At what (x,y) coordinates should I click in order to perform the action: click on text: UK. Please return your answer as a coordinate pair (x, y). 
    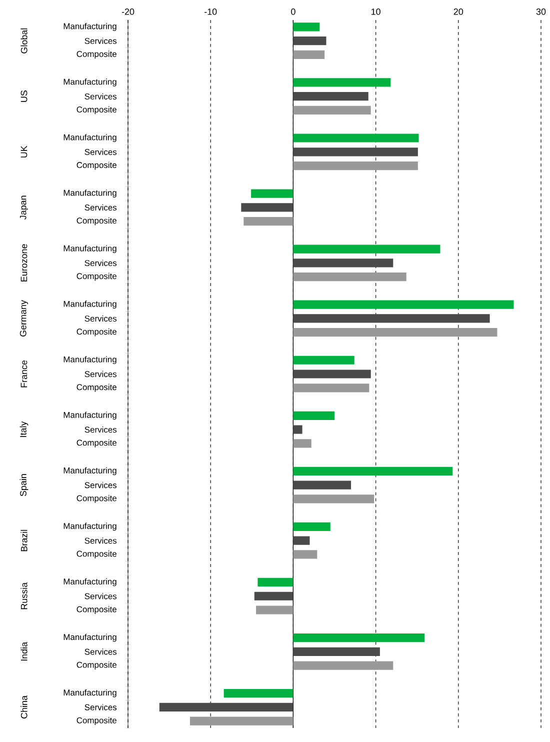
    Looking at the image, I should click on (24, 152).